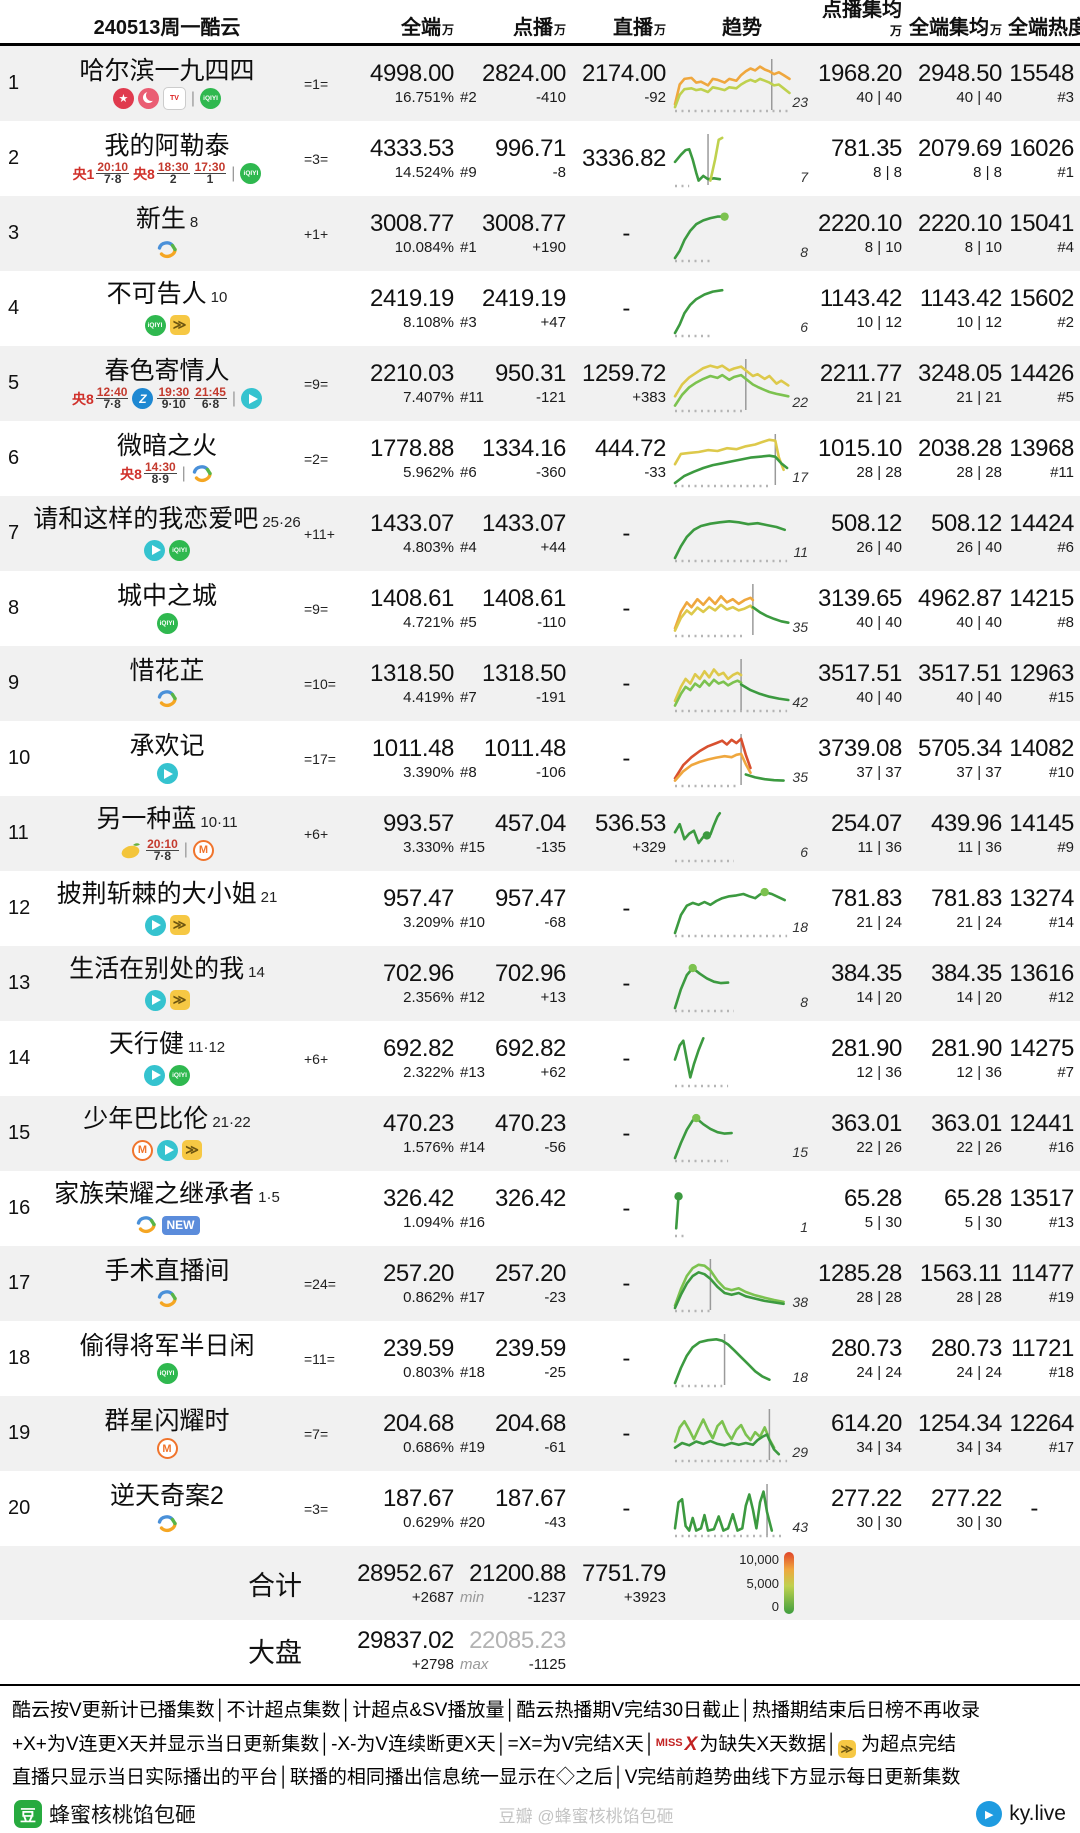 This screenshot has height=1833, width=1080. Describe the element at coordinates (872, 1198) in the screenshot. I see `dianbo-avg-value: 65.28` at that location.